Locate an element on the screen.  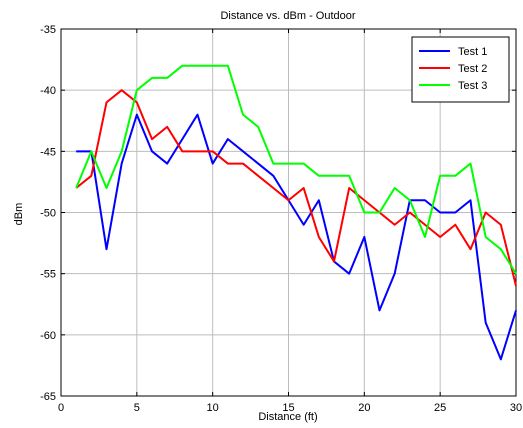
x-tick-label: 0 is located at coordinates (61, 408).